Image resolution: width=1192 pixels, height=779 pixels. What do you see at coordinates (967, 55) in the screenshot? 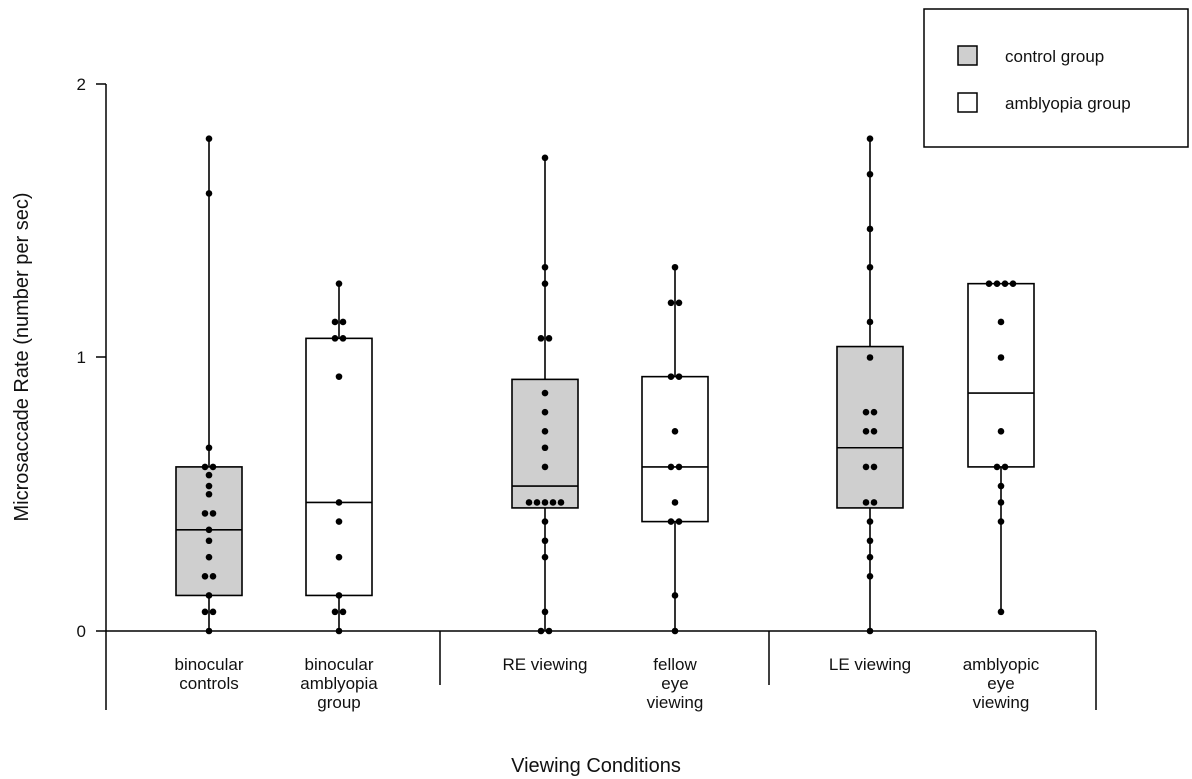
I see `legend-swatch-control-group` at bounding box center [967, 55].